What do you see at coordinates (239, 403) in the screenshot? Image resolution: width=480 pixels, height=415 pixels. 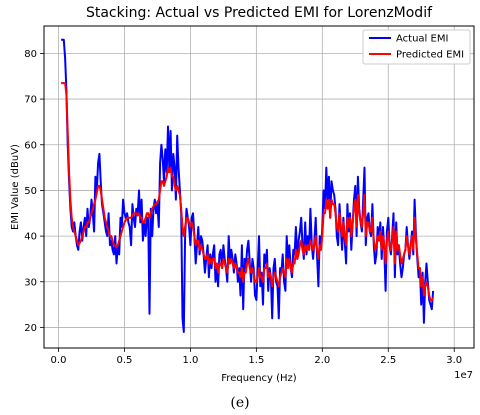 I see `figure-caption: (e)` at bounding box center [239, 403].